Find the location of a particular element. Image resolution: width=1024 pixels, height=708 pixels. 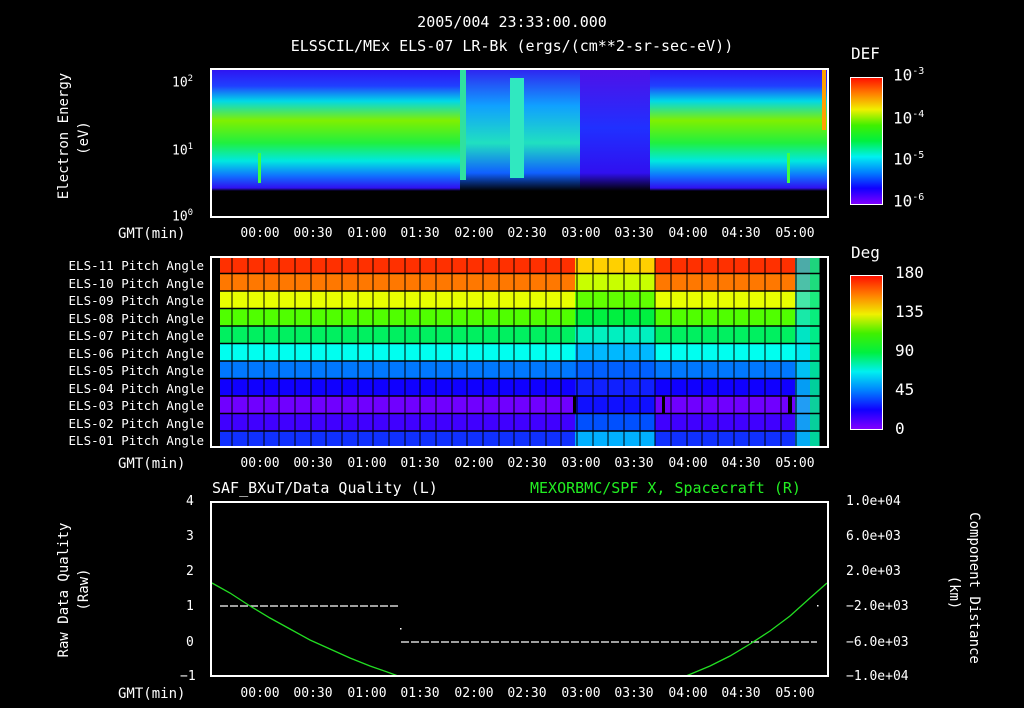

plot-timestamp: 2005/004 23:33:00.000 is located at coordinates (512, 22).